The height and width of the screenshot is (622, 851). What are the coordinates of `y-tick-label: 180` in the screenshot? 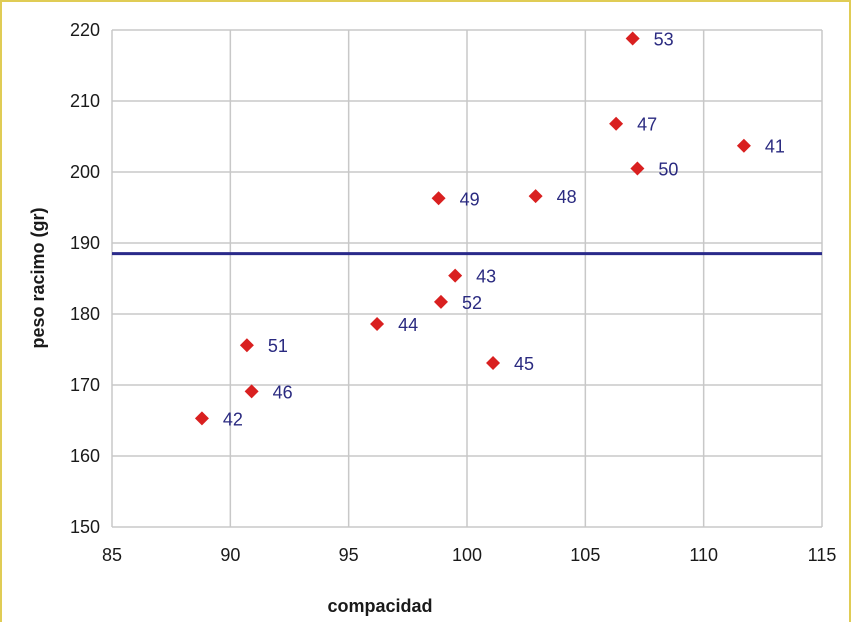 It's located at (85, 314).